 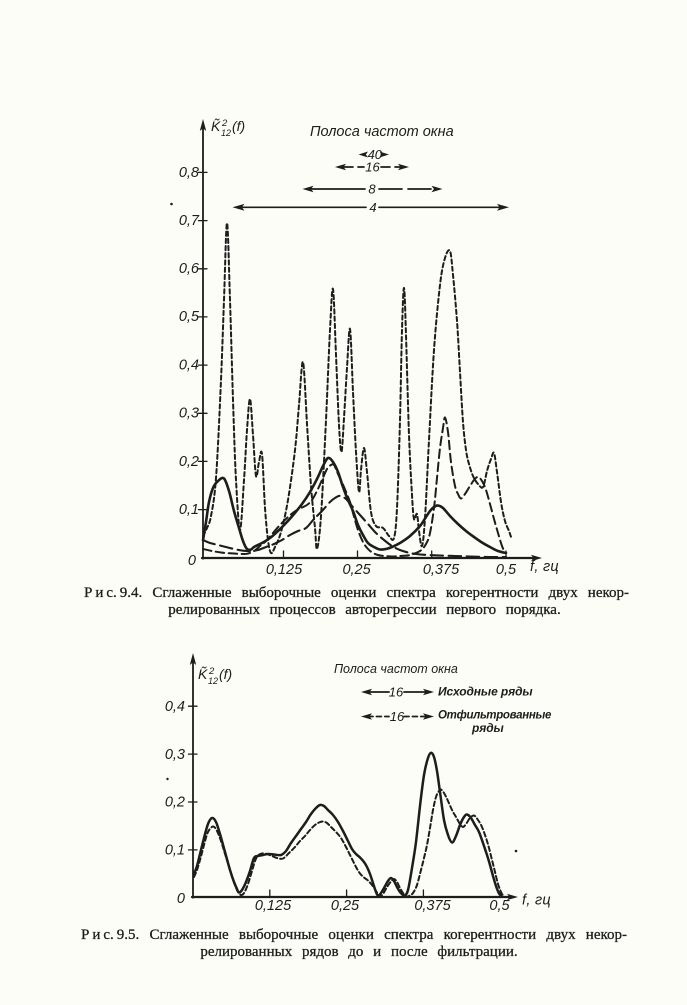 What do you see at coordinates (372, 207) in the screenshot?
I see `svg-text: 4` at bounding box center [372, 207].